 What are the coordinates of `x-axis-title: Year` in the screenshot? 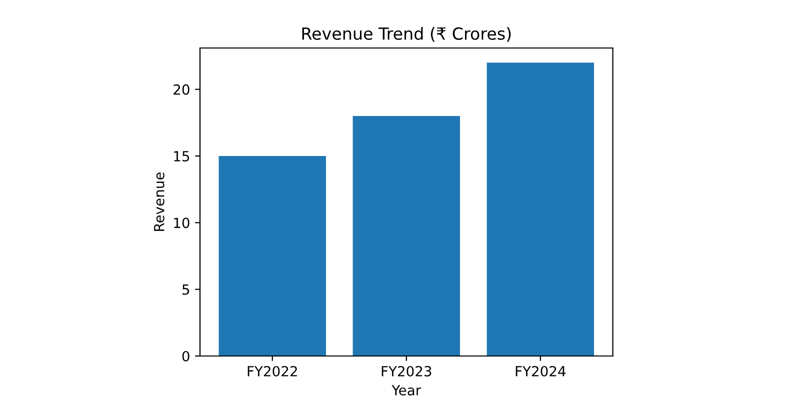 It's located at (407, 390).